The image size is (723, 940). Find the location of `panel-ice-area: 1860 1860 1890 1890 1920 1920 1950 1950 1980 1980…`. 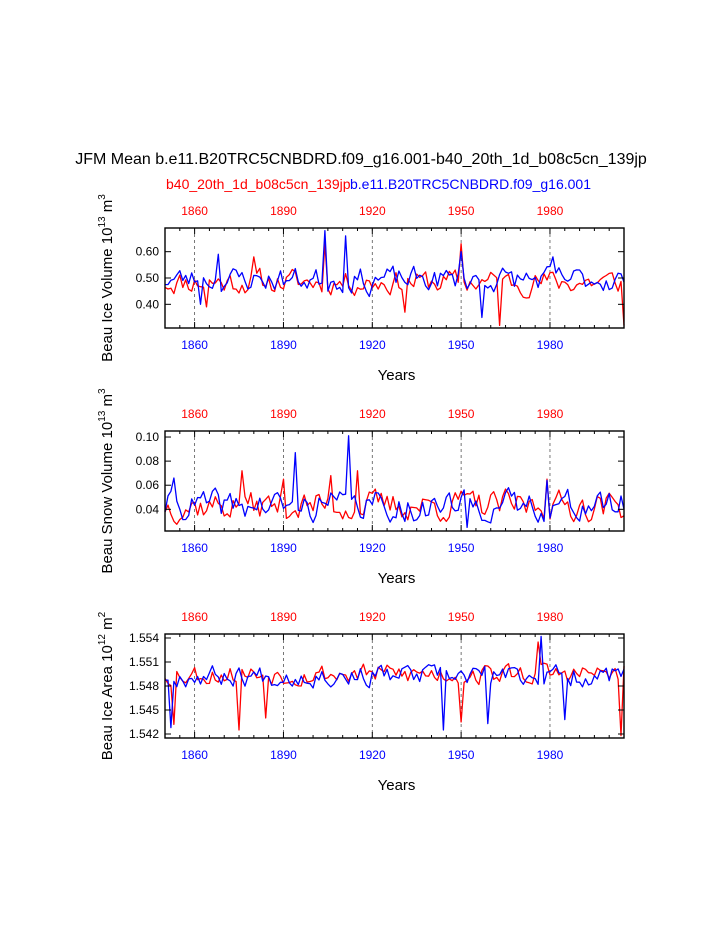

panel-ice-area: 1860 1860 1890 1890 1920 1920 1950 1950 1980 1980… is located at coordinates (361, 702).